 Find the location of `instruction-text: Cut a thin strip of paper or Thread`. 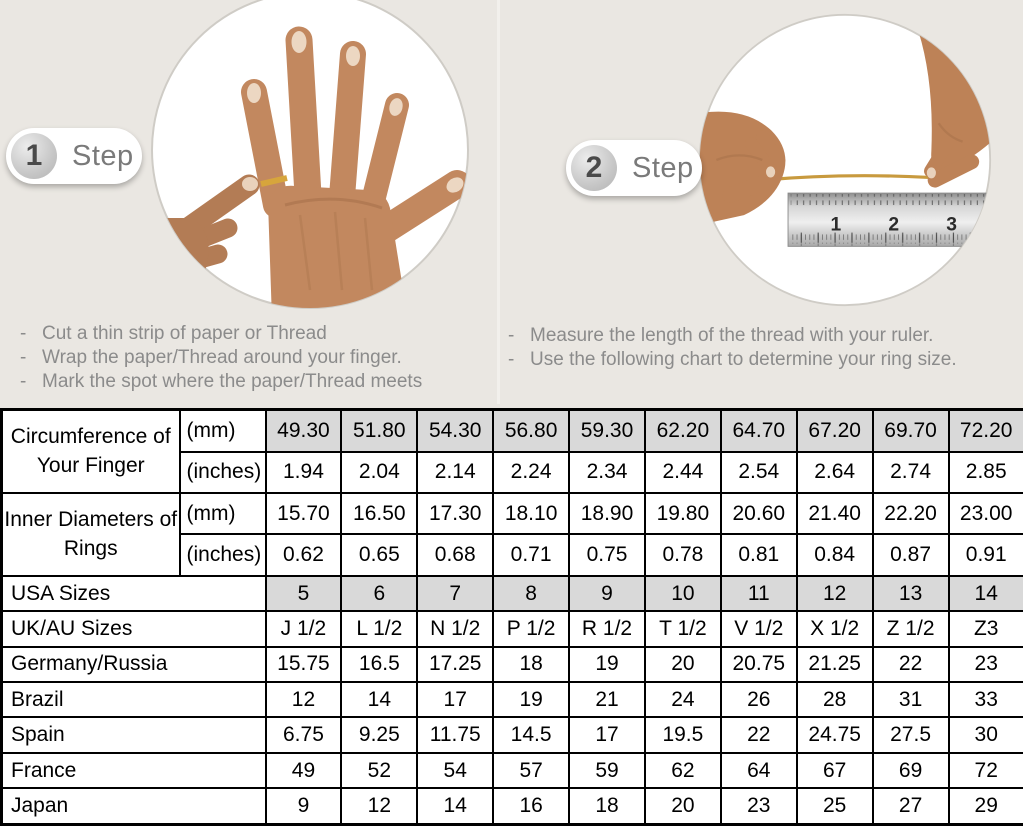

instruction-text: Cut a thin strip of paper or Thread is located at coordinates (184, 333).